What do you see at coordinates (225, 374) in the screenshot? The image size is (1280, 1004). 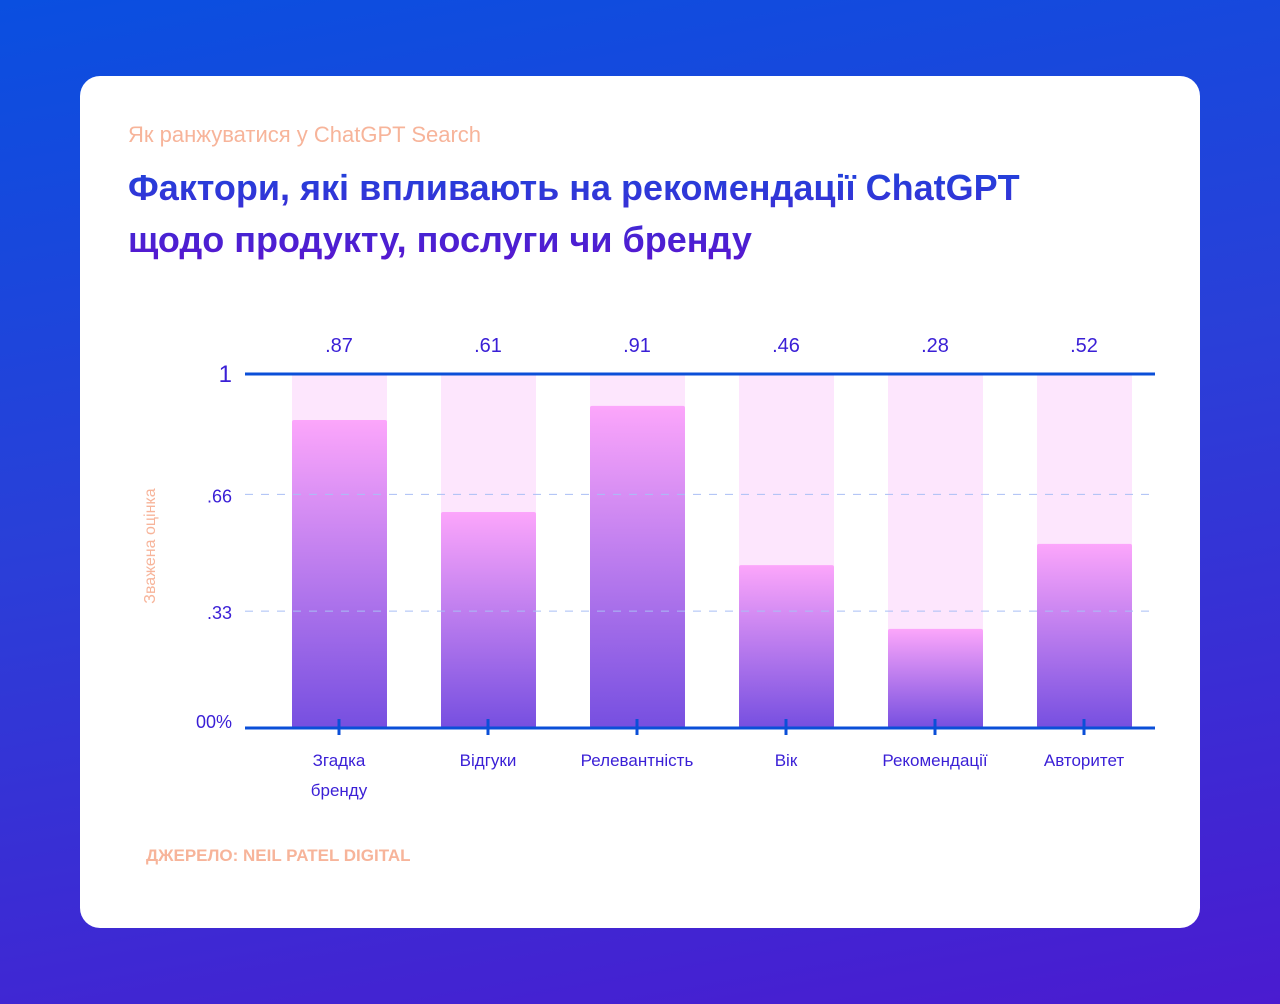 I see `y-tick-label: 1` at bounding box center [225, 374].